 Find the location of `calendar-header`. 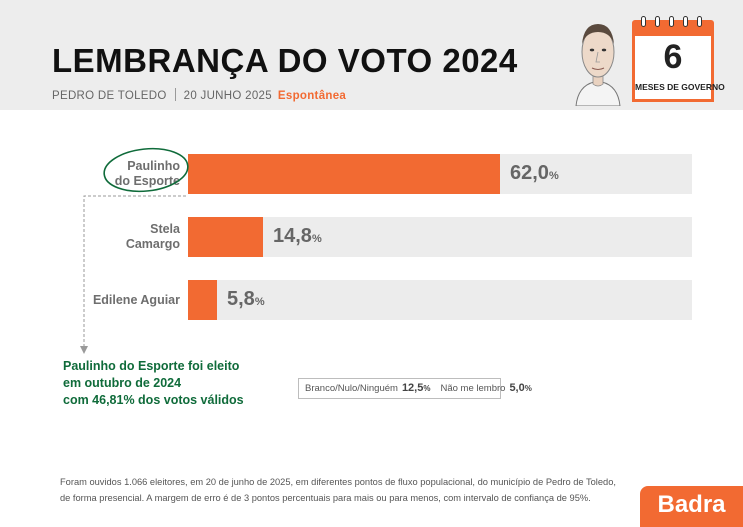

calendar-header is located at coordinates (673, 28).